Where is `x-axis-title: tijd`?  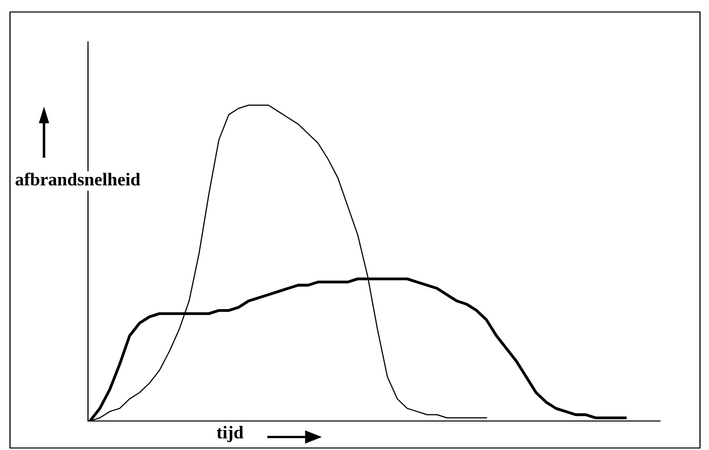
x-axis-title: tijd is located at coordinates (230, 434).